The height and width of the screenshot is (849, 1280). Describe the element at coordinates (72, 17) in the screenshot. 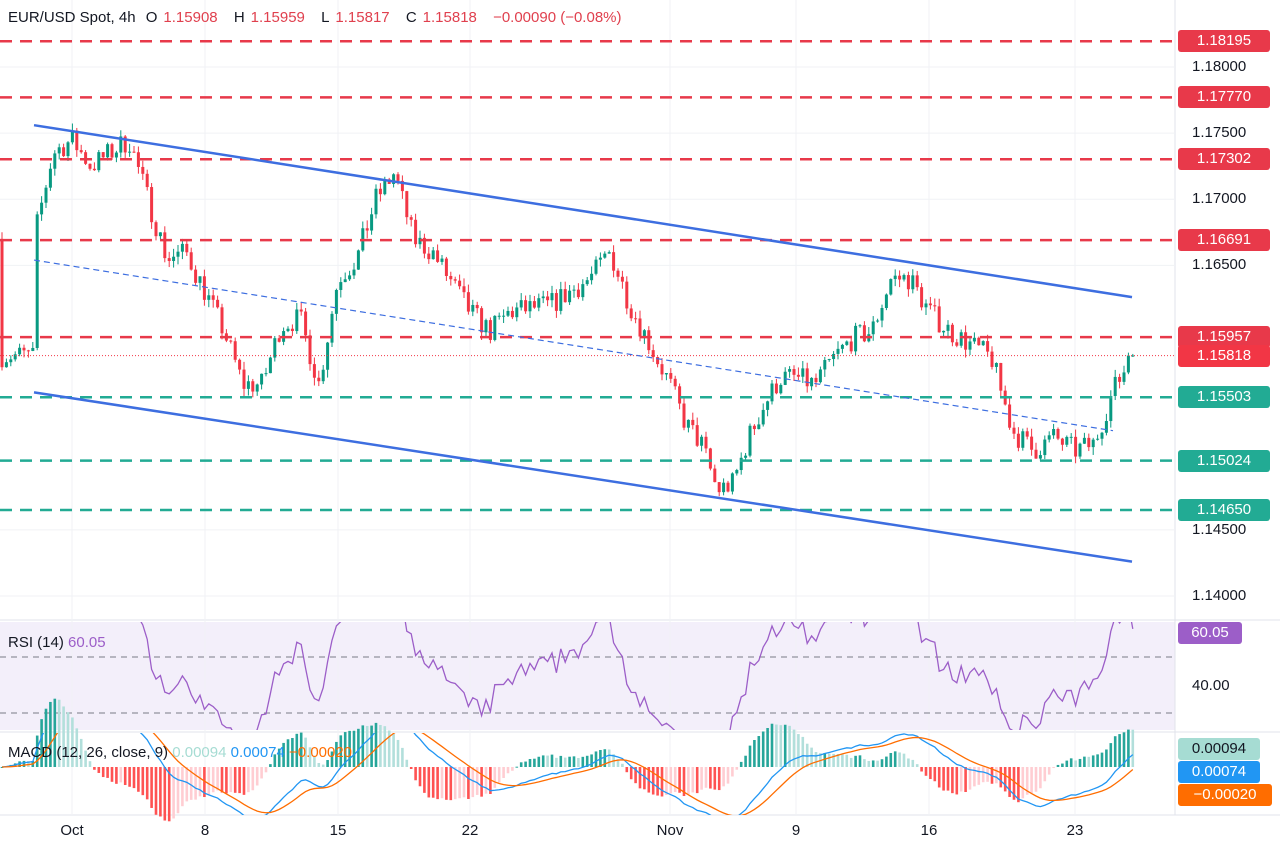

I see `symbol-title: EUR/USD Spot, 4h` at that location.